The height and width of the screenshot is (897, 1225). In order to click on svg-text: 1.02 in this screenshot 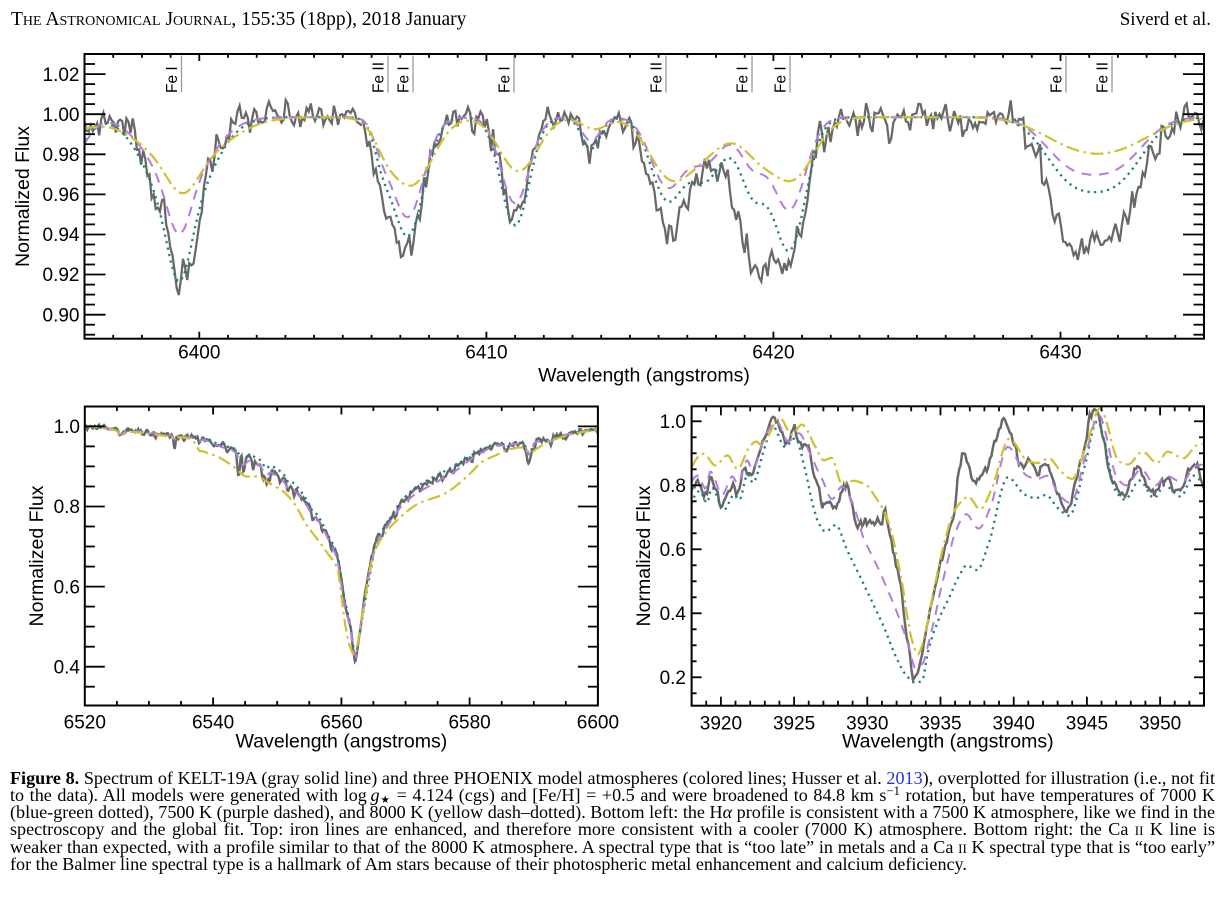, I will do `click(61, 75)`.